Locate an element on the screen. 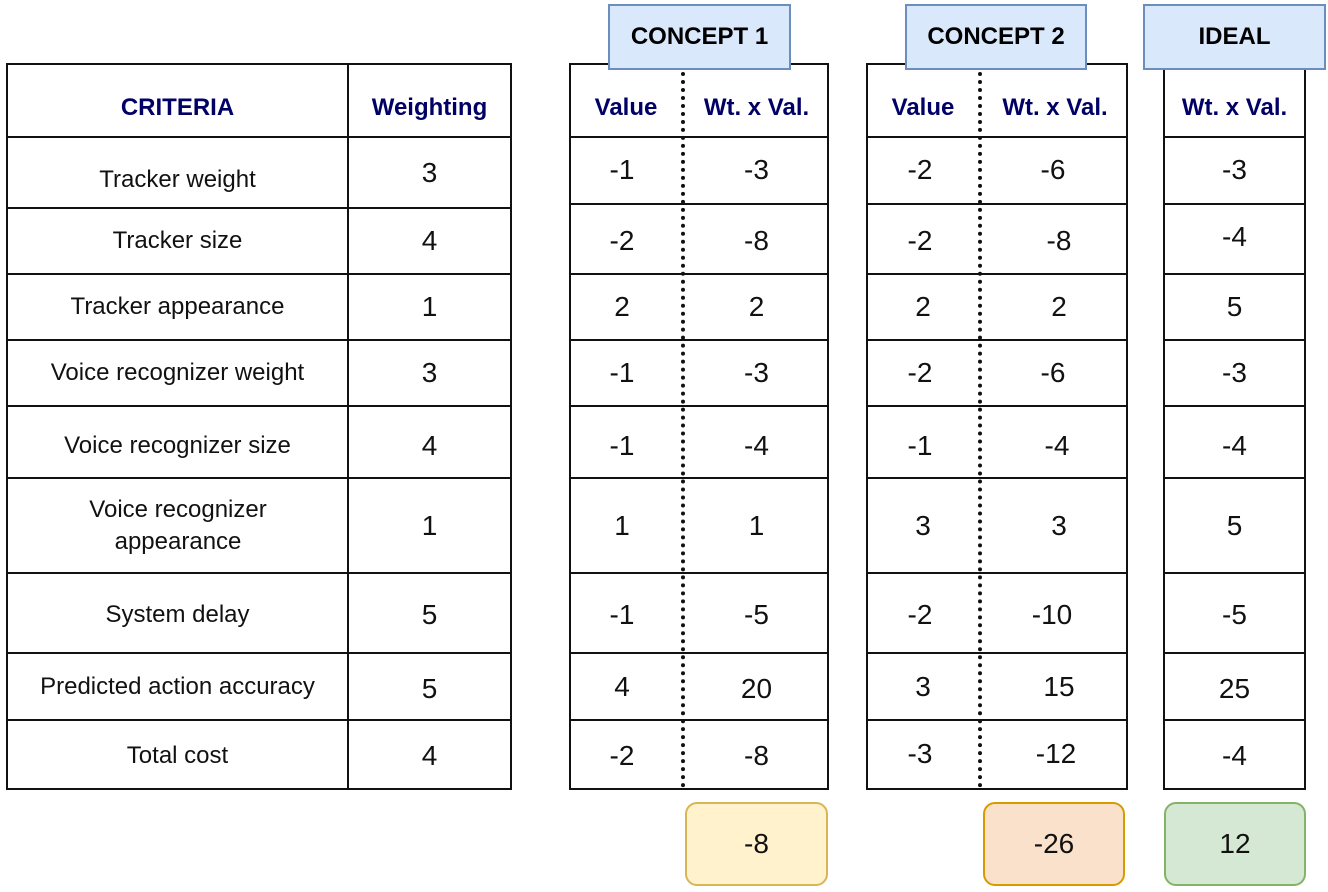  concept1-wtval-header: Wt. x Val. is located at coordinates (756, 107).